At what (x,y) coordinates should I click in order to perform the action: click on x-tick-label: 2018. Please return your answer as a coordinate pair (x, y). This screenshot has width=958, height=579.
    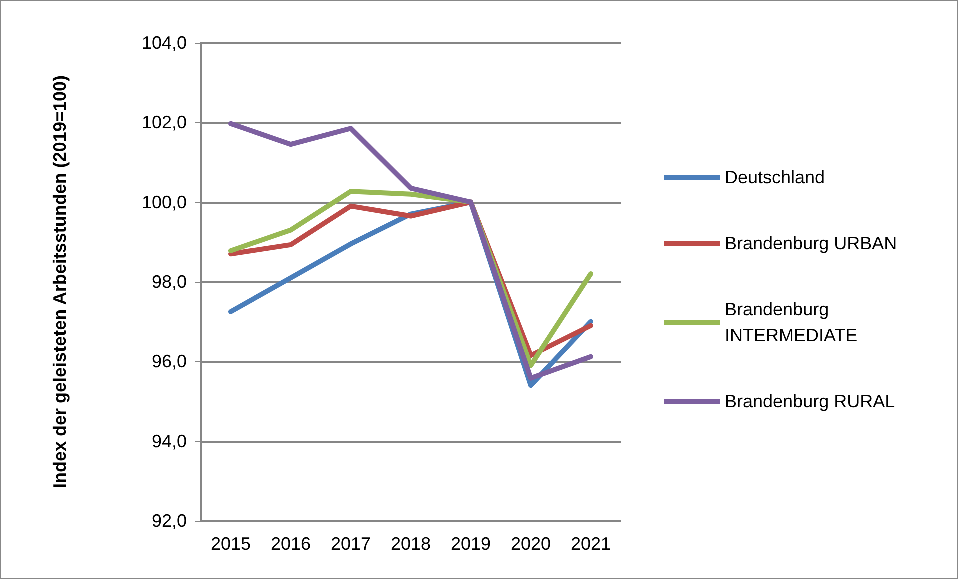
    Looking at the image, I should click on (411, 544).